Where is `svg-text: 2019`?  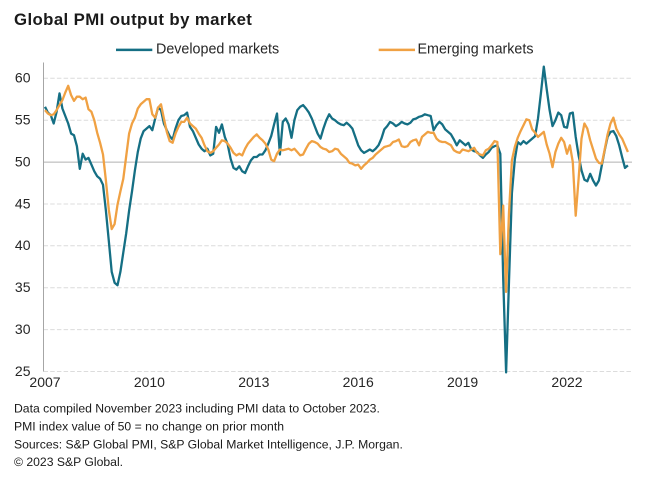
svg-text: 2019 is located at coordinates (462, 382).